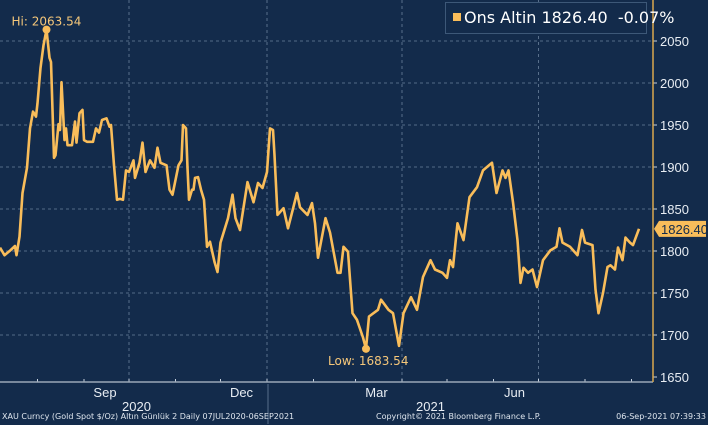 The image size is (708, 425). I want to click on x-year-label: 2020, so click(136, 406).